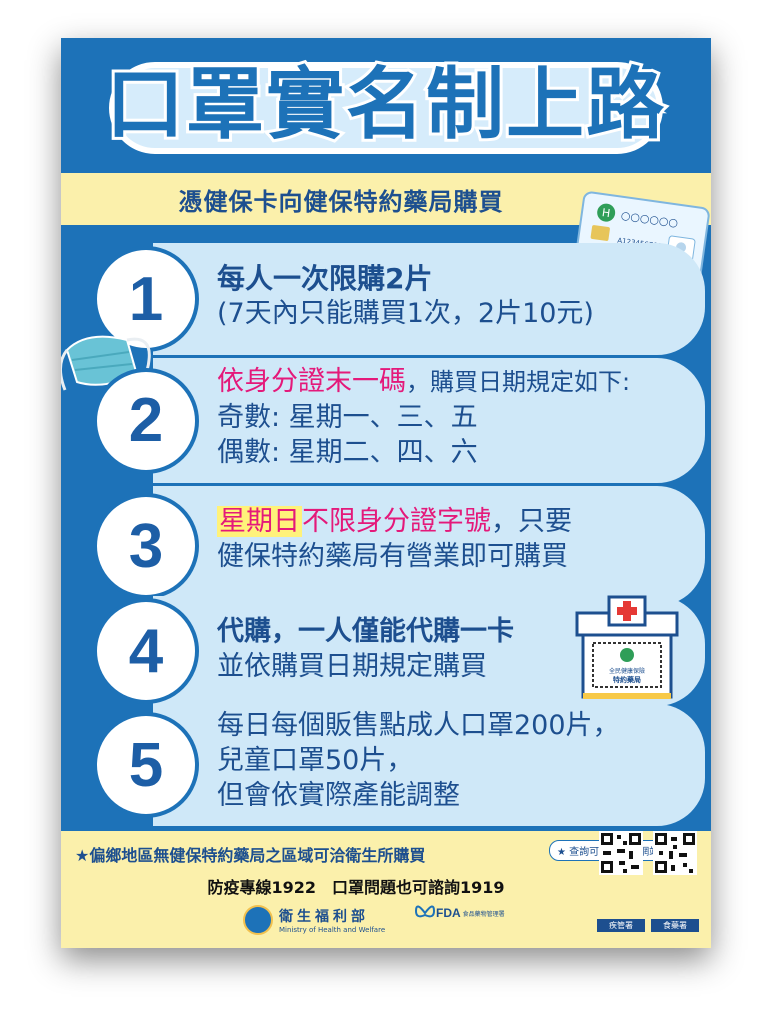  I want to click on rule-3: 3 星期日不限身分證字號，只要 健保特約藥局有營業即可購買, so click(399, 546).